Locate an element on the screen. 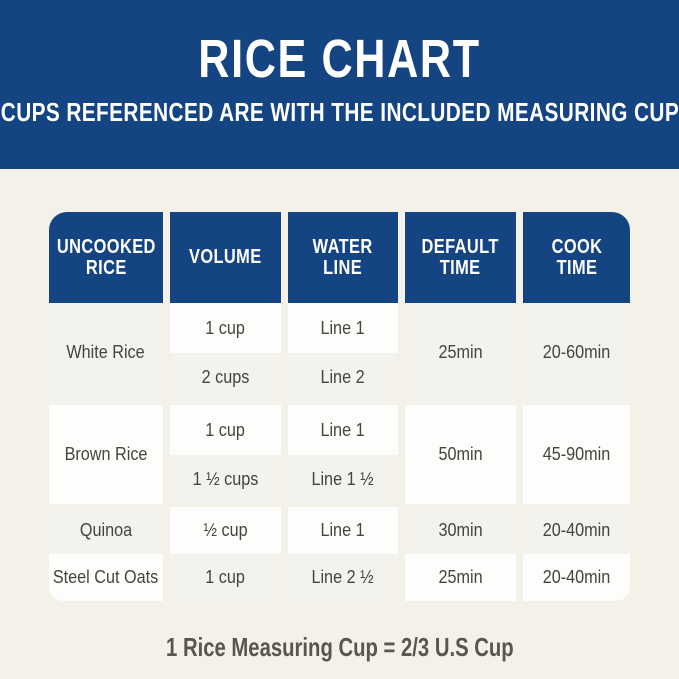  table-row-quinoa: Quinoa ½ cup Line 1 30min 20-40min is located at coordinates (339, 530).